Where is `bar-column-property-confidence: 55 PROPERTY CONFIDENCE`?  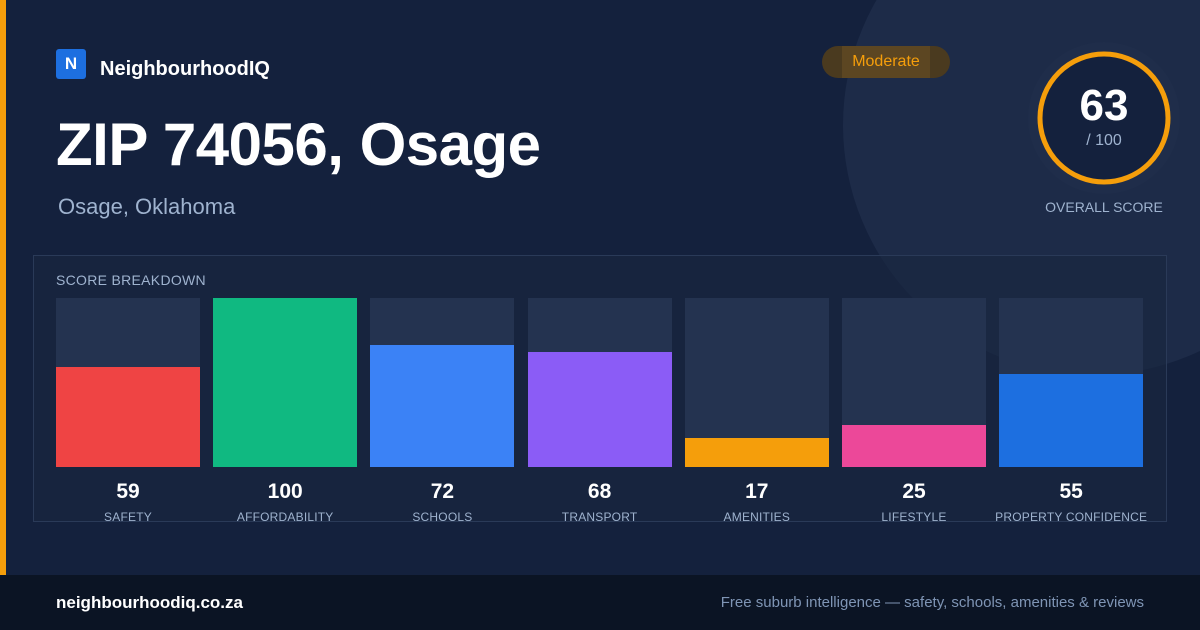
bar-column-property-confidence: 55 PROPERTY CONFIDENCE is located at coordinates (1071, 411).